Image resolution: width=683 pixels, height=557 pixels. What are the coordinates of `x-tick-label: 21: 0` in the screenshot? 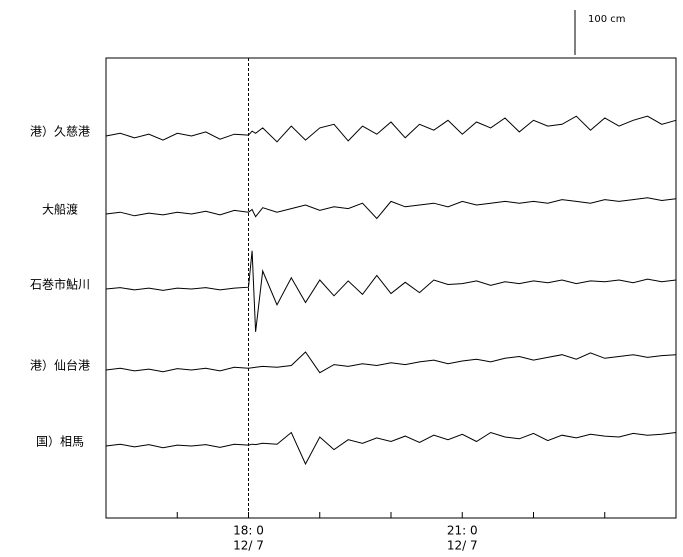 It's located at (462, 531).